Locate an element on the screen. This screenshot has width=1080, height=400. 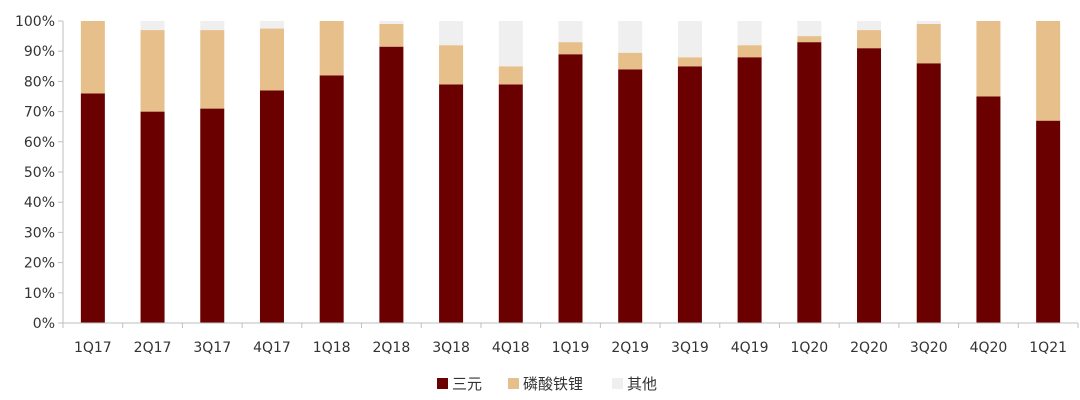
bar-segment-2-3Q17 is located at coordinates (212, 69).